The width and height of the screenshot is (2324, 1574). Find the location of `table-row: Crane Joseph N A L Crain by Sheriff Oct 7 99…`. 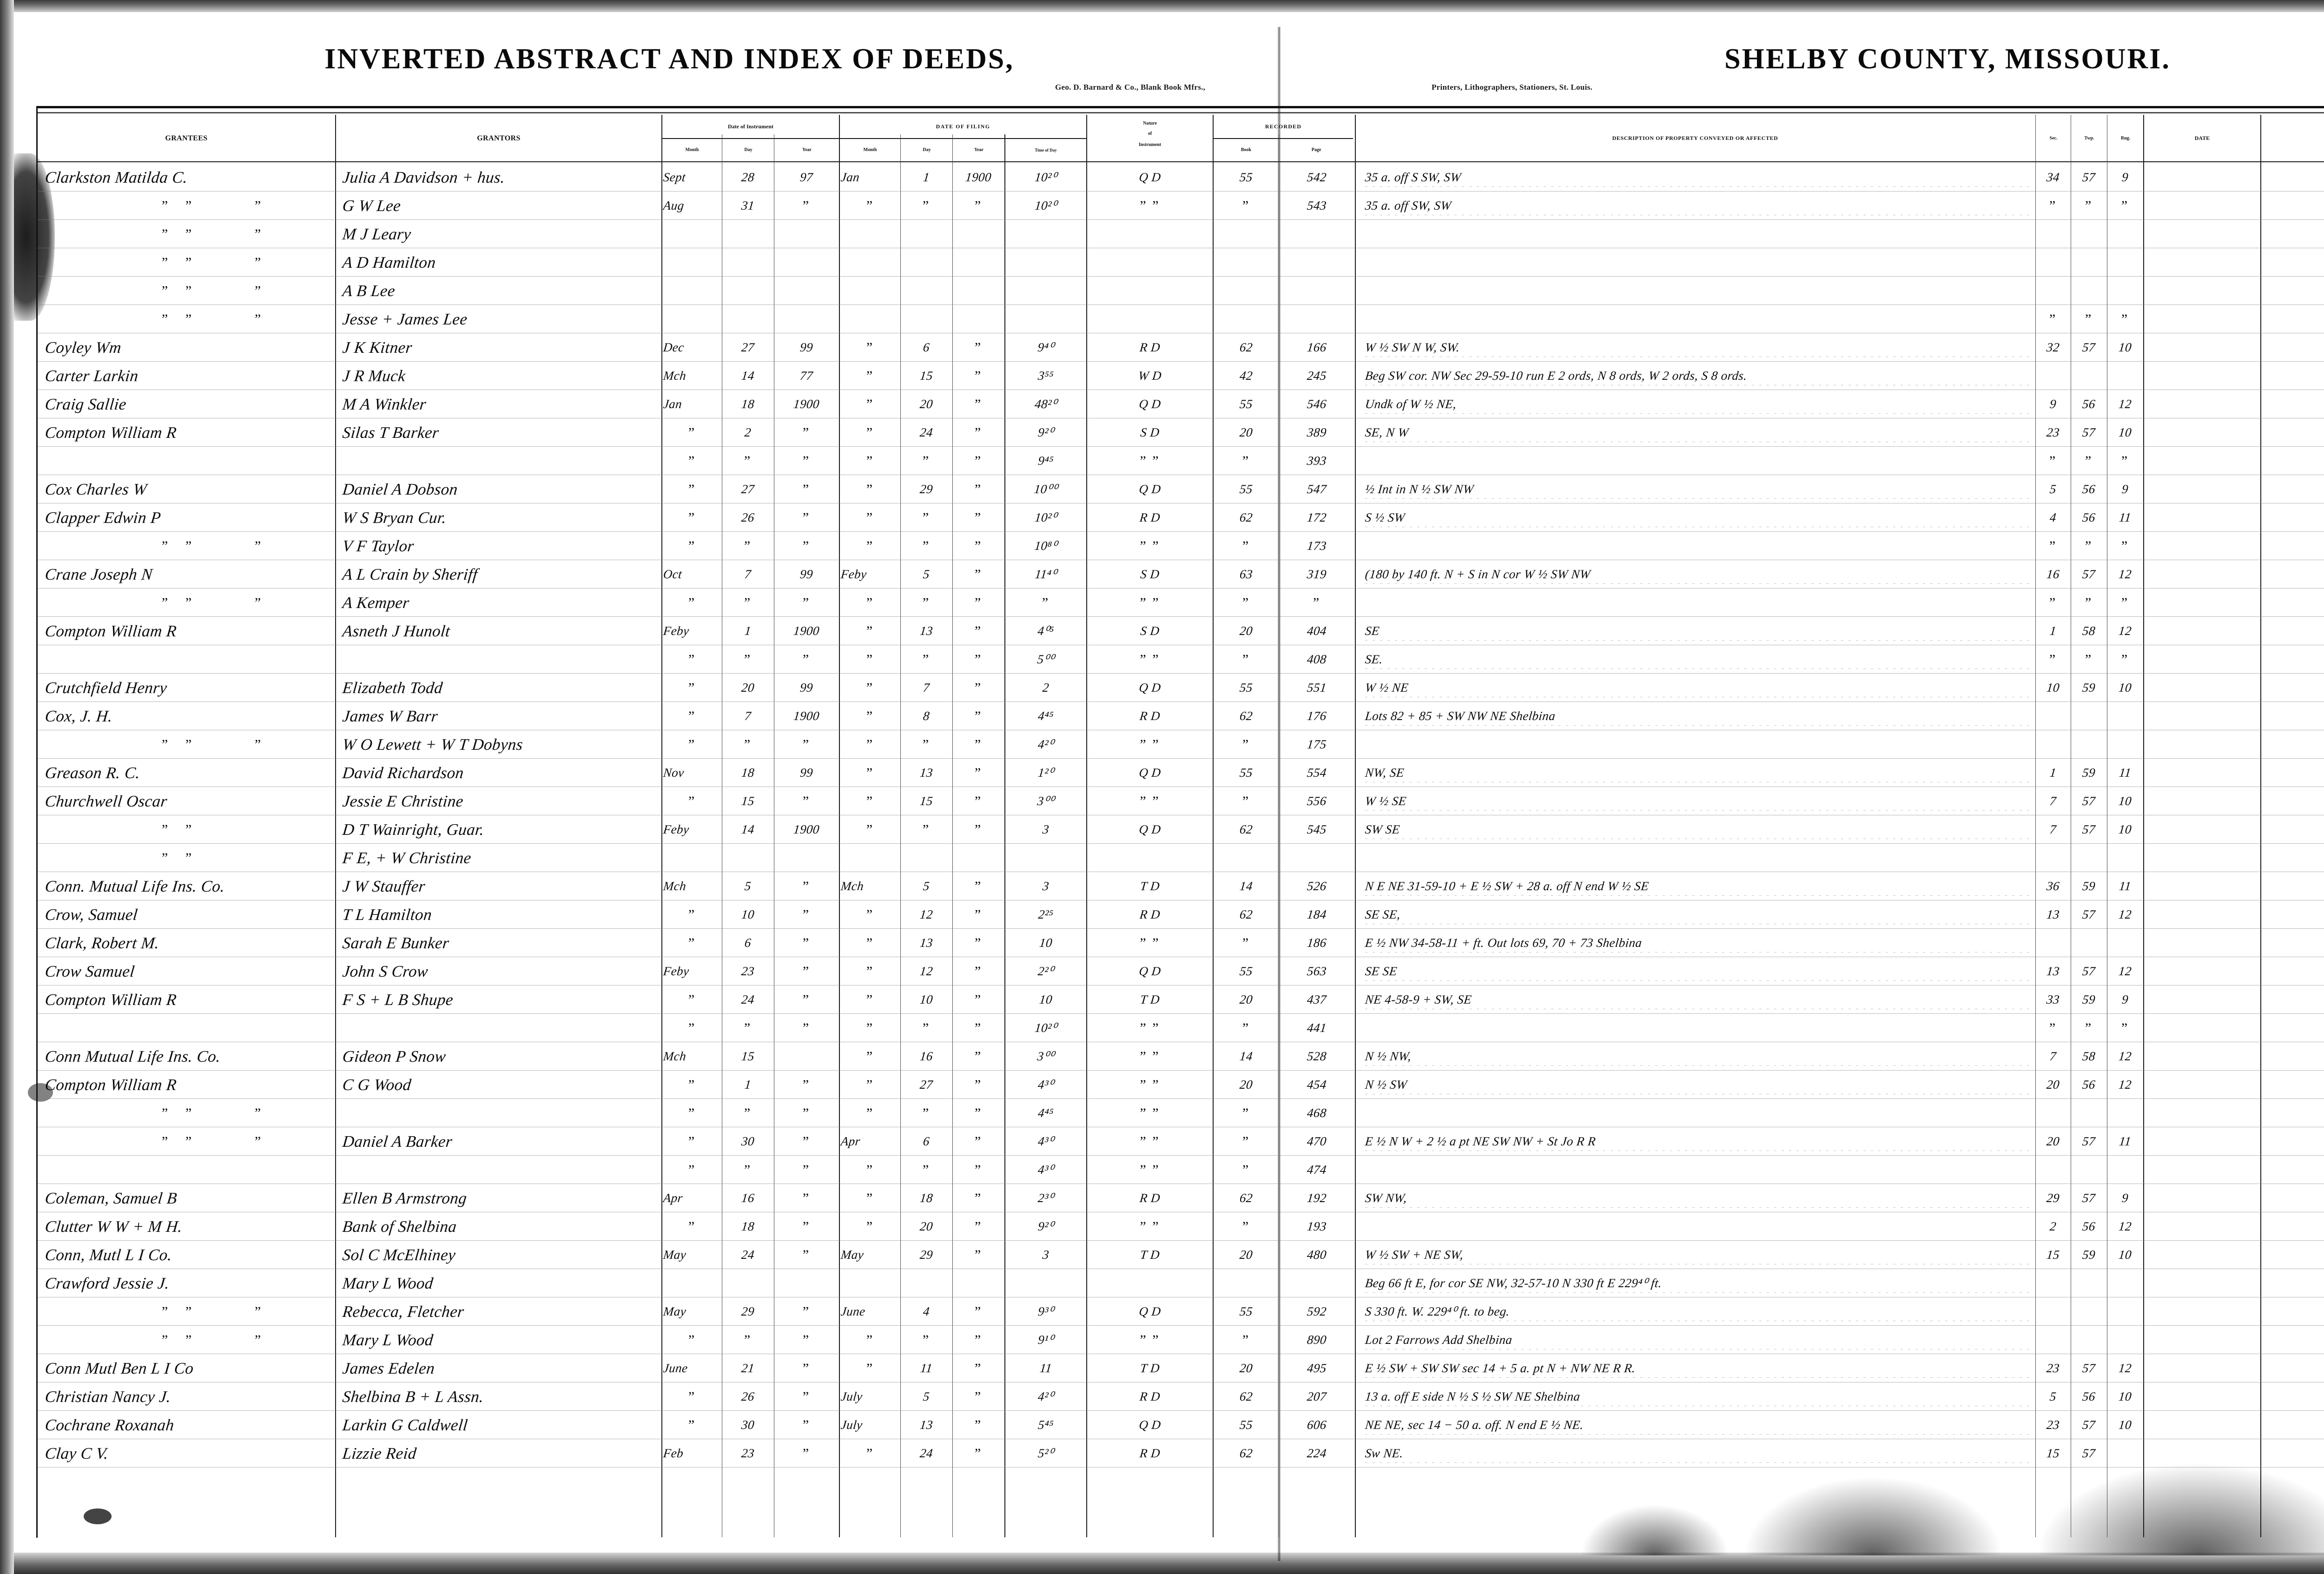

table-row: Crane Joseph N A L Crain by Sheriff Oct 7 99… is located at coordinates (1181, 574).